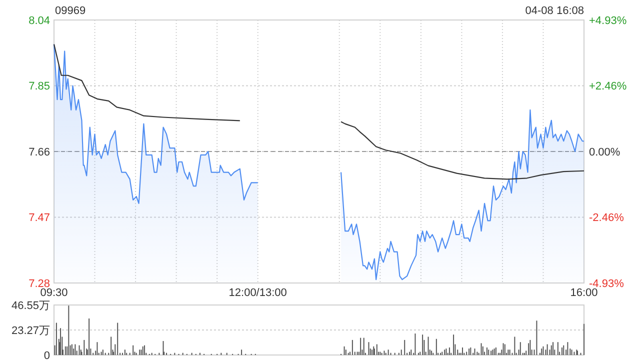 Image resolution: width=640 pixels, height=360 pixels. I want to click on y-tick-label: 7.66, so click(39, 152).